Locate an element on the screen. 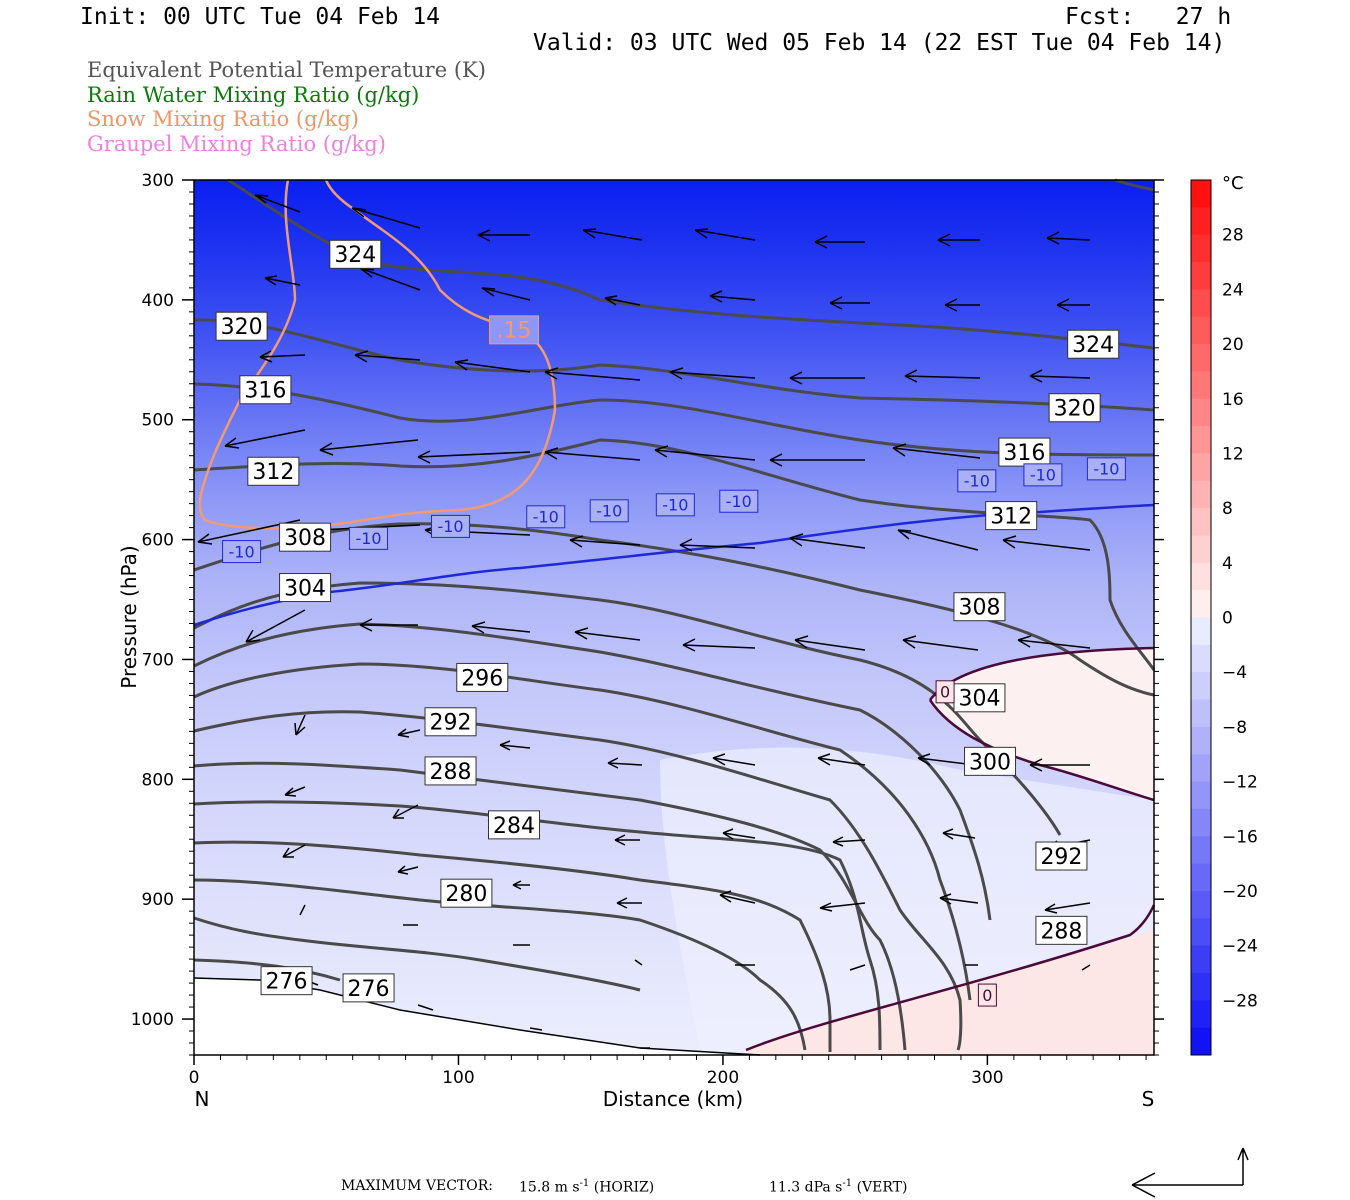  colorbar-label: −24 is located at coordinates (1240, 947).